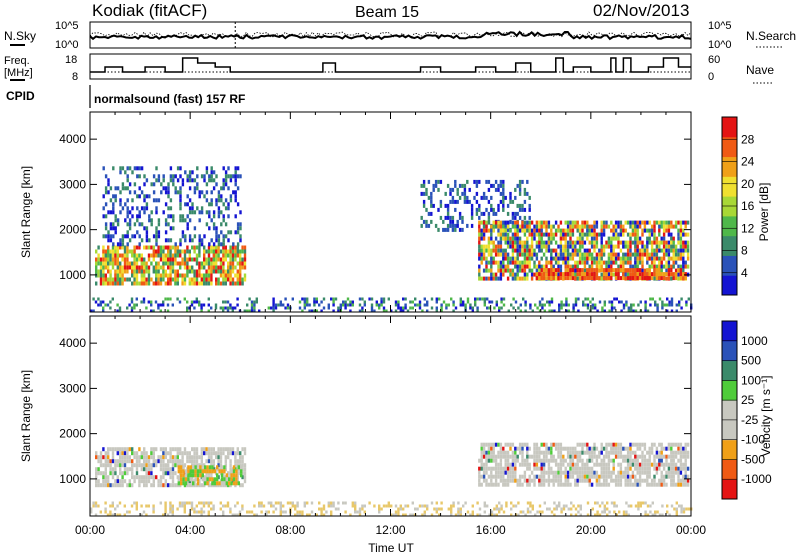 The image size is (800, 554). What do you see at coordinates (390, 530) in the screenshot?
I see `x-tick-label: 12:00` at bounding box center [390, 530].